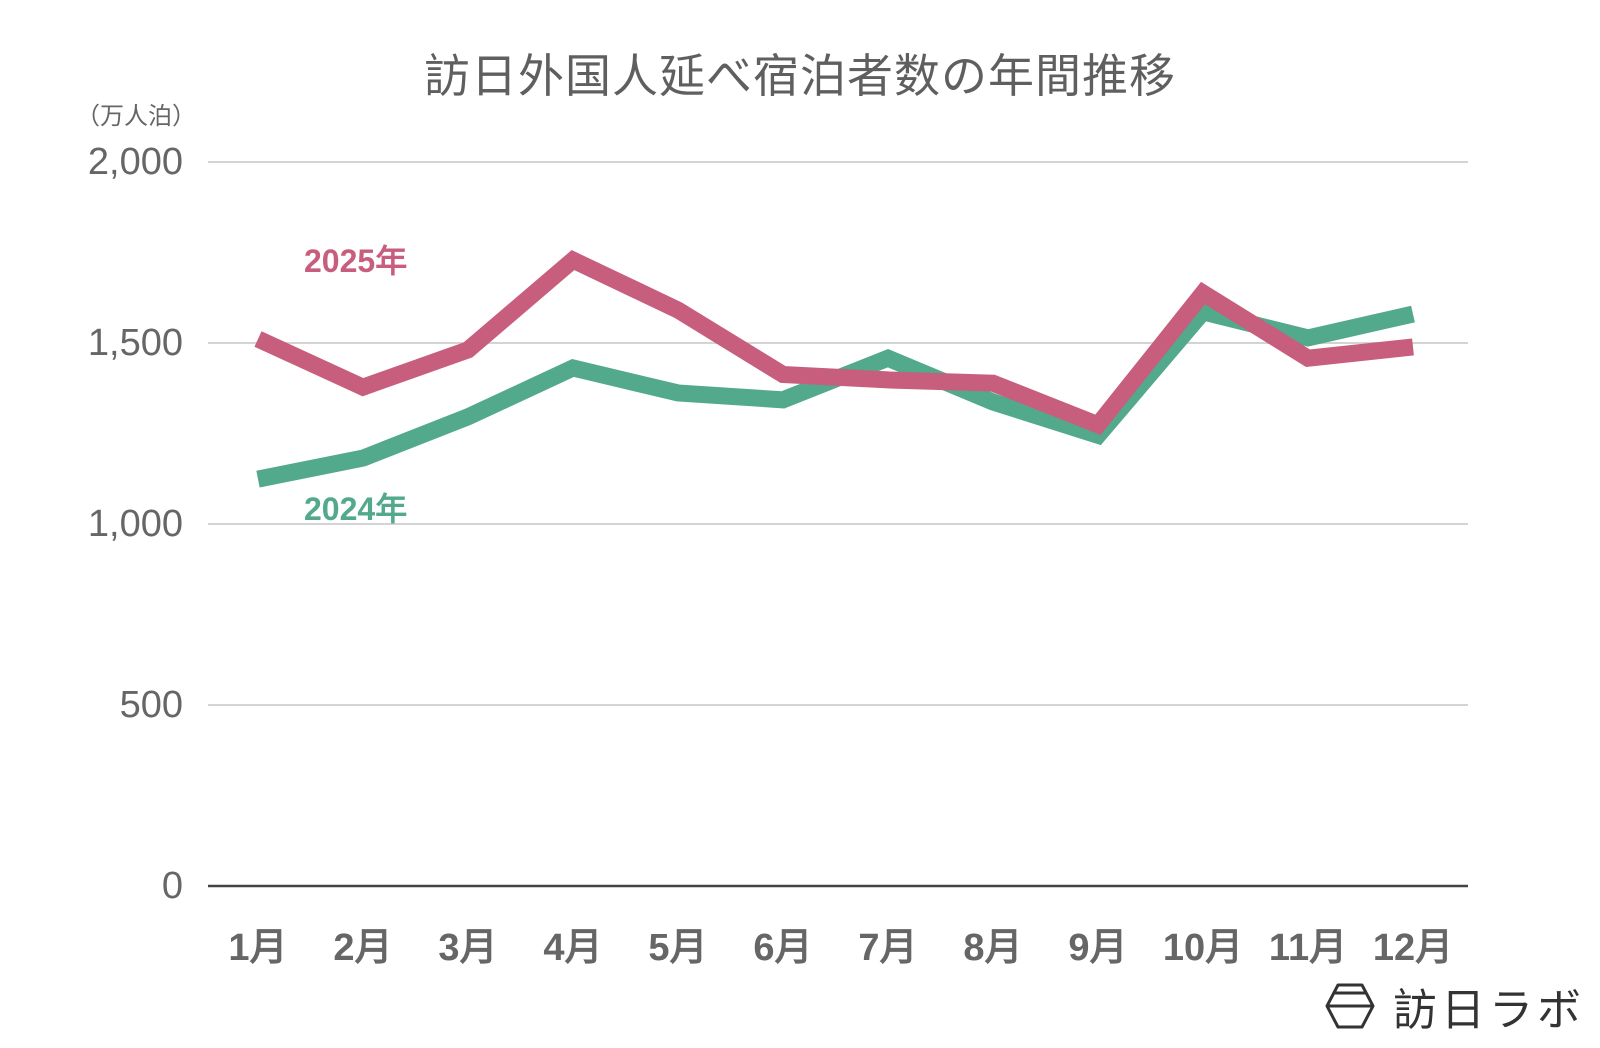 The width and height of the screenshot is (1600, 1048). Describe the element at coordinates (135, 162) in the screenshot. I see `y-tick-label: 2,000` at that location.